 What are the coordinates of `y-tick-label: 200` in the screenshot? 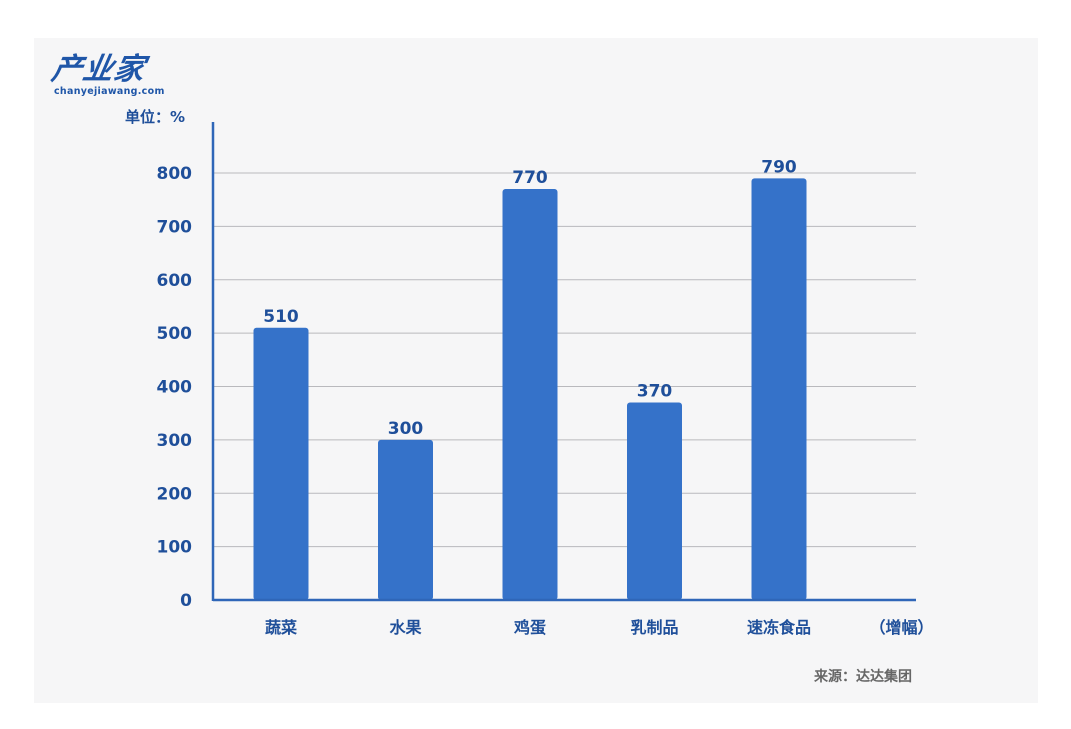 It's located at (175, 494).